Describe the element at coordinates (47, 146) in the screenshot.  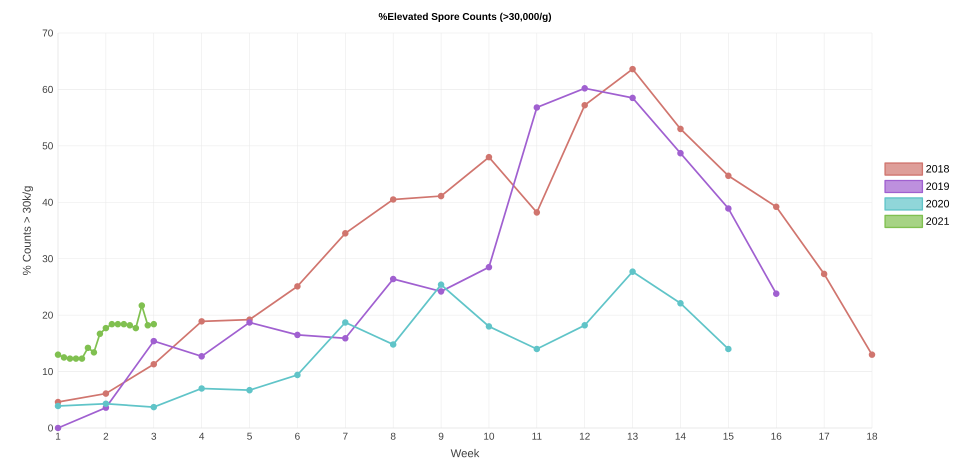
I see `y-tick-label: 50` at that location.